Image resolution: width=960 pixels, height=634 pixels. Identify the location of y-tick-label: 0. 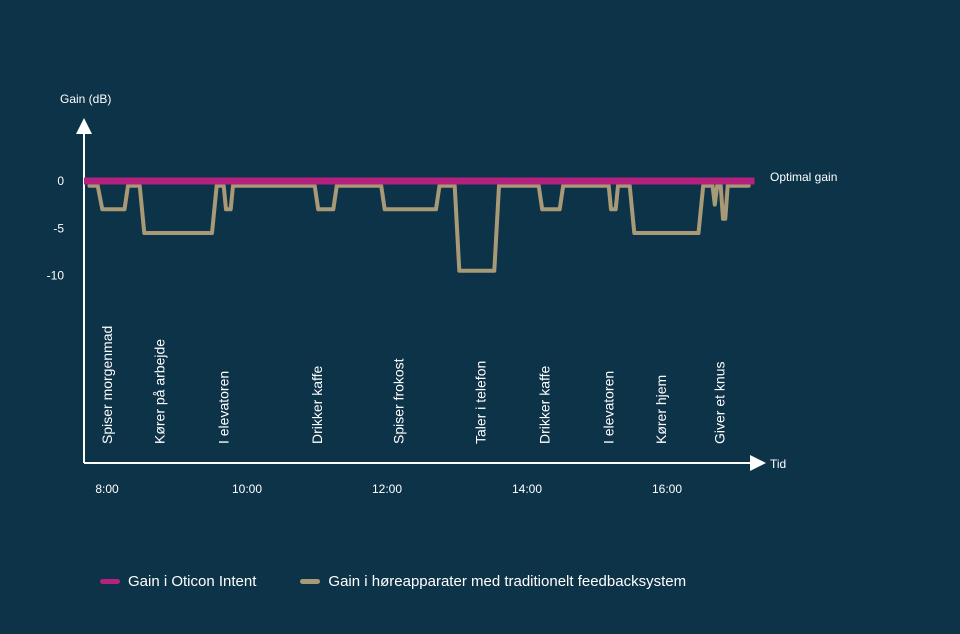
(60, 181).